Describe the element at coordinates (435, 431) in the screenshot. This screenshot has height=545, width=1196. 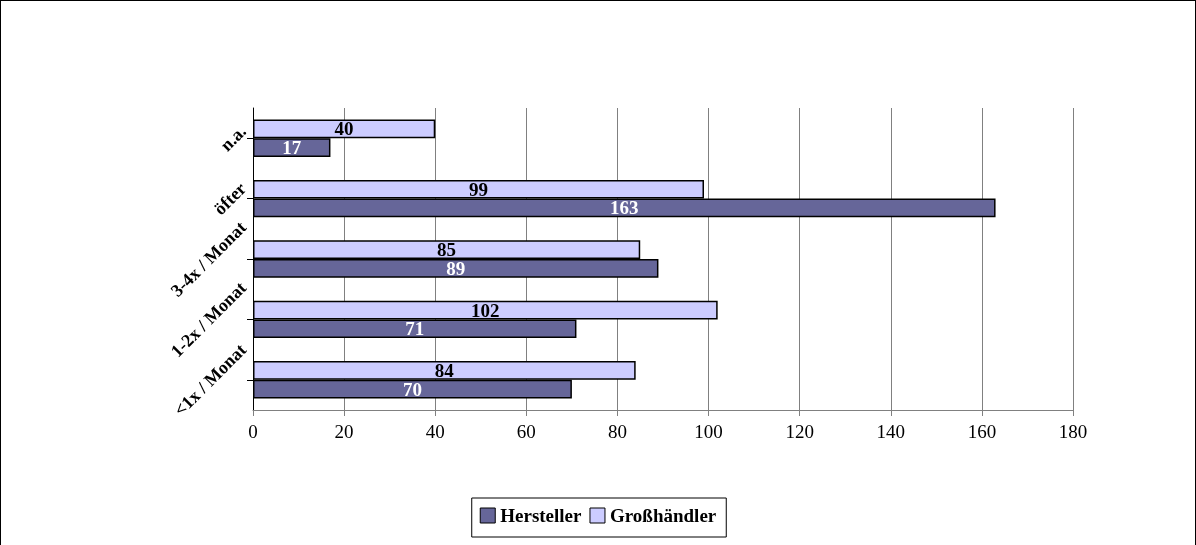
I see `x-tick-label: 40` at that location.